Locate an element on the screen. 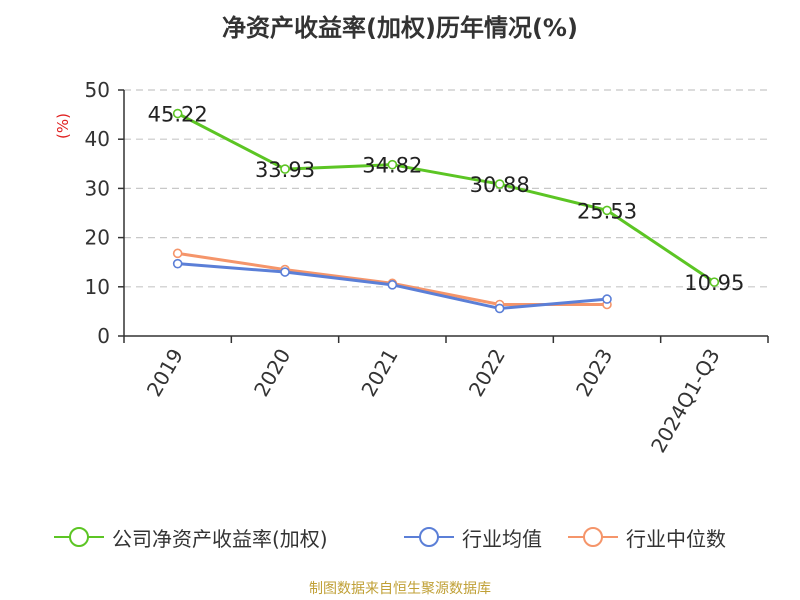  data-label: 30.88 is located at coordinates (500, 185).